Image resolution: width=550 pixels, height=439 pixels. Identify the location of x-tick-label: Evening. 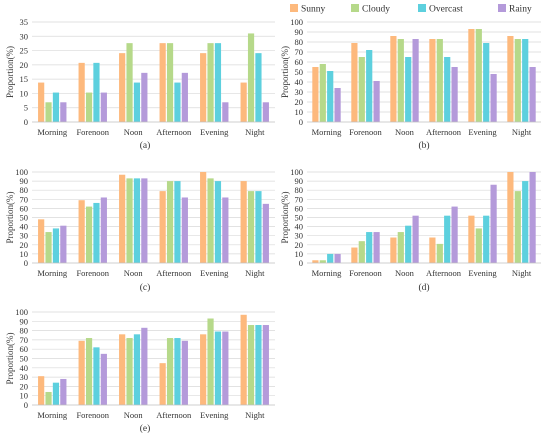
(482, 132).